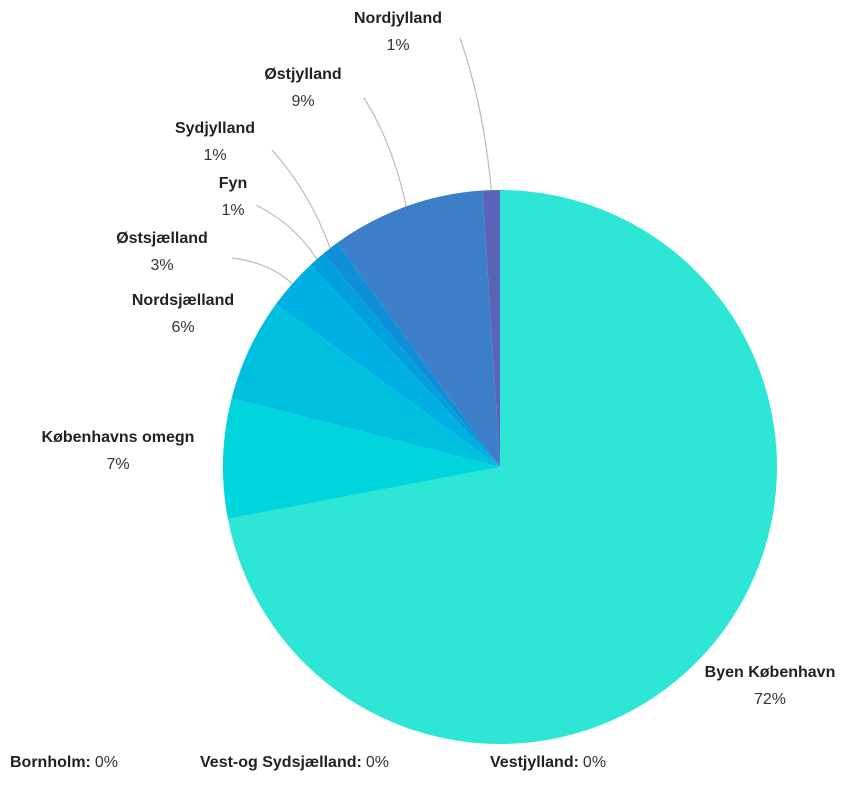  I want to click on slice-name: Østsjælland, so click(162, 238).